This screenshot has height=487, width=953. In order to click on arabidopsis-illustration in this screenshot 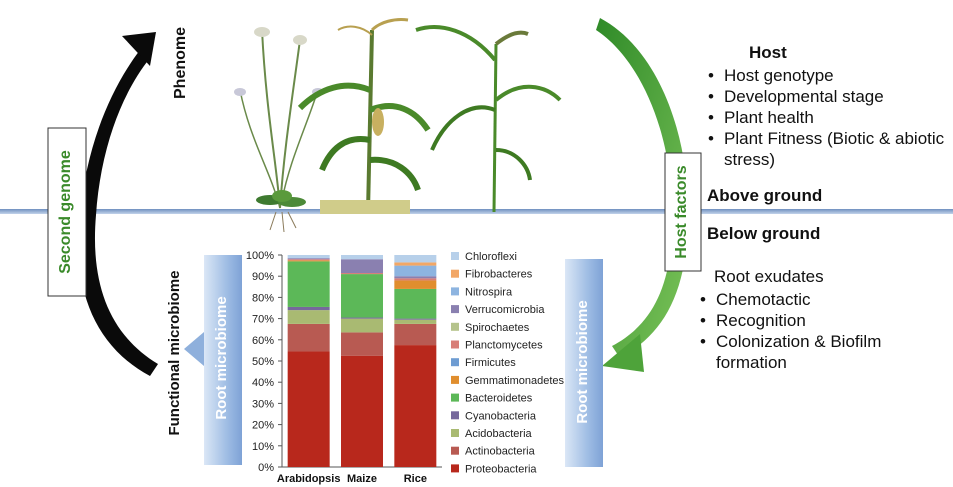, I will do `click(279, 130)`.